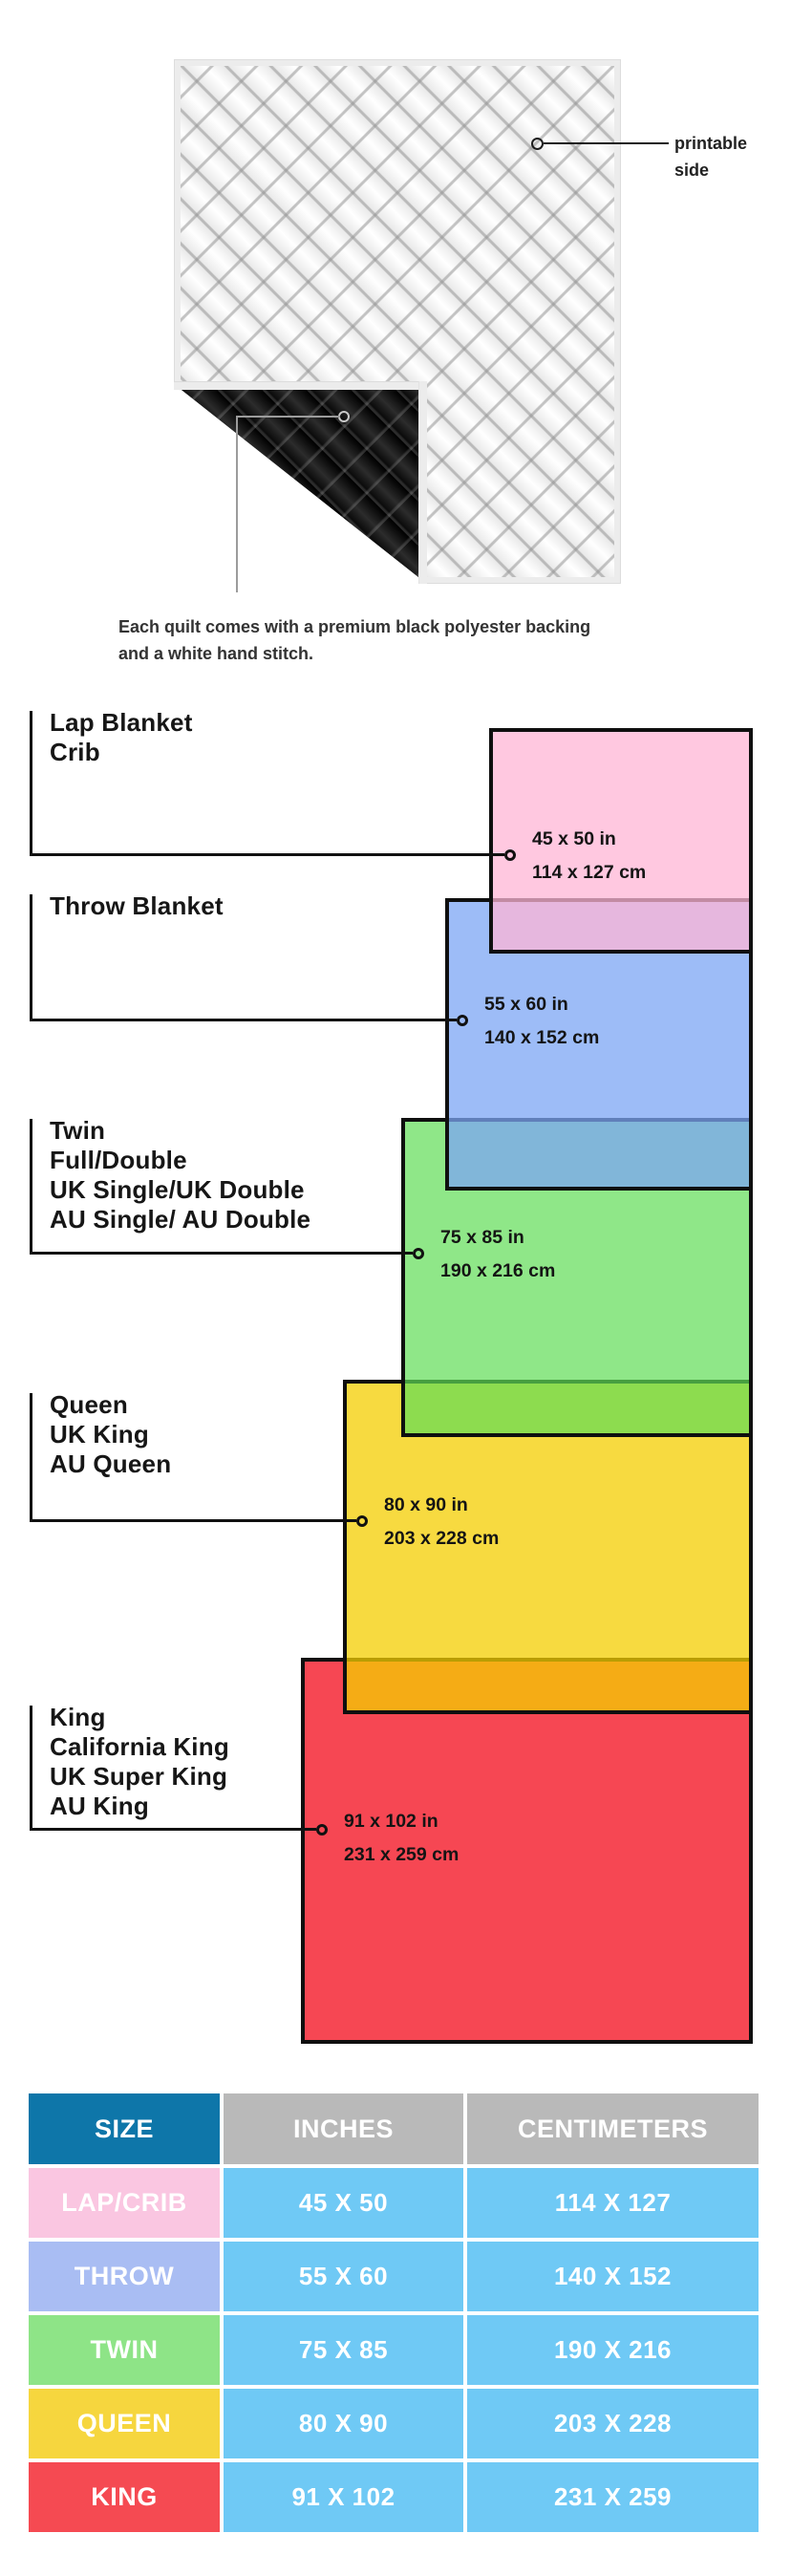  Describe the element at coordinates (78, 1717) in the screenshot. I see `label-line: King` at that location.